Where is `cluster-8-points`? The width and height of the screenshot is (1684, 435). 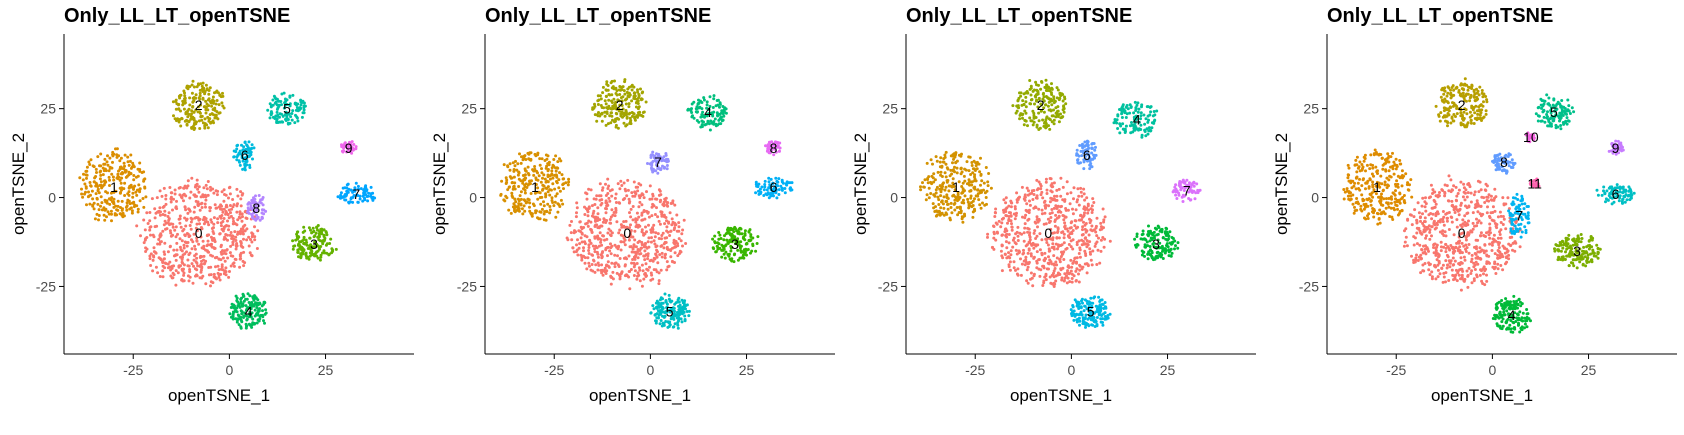 cluster-8-points is located at coordinates (257, 208).